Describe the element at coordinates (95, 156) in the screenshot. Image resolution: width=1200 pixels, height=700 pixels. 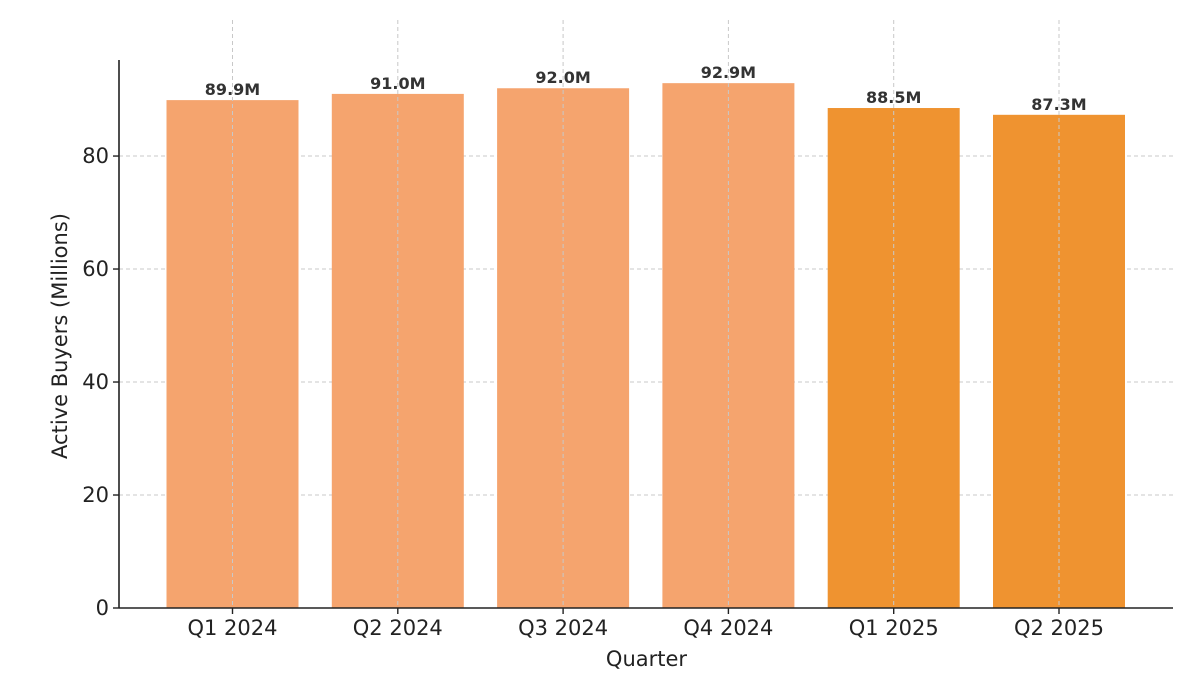
I see `y-tick-label: 80` at that location.